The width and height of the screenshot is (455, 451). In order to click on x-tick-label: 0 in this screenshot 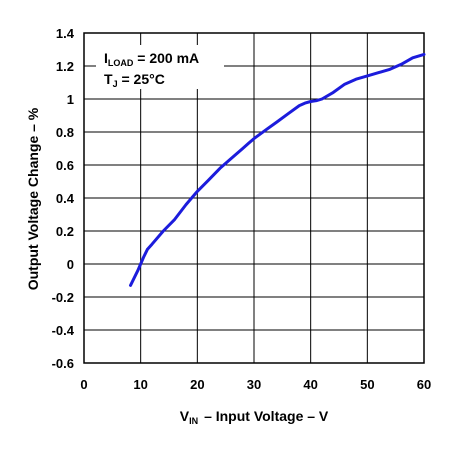, I will do `click(83, 384)`.